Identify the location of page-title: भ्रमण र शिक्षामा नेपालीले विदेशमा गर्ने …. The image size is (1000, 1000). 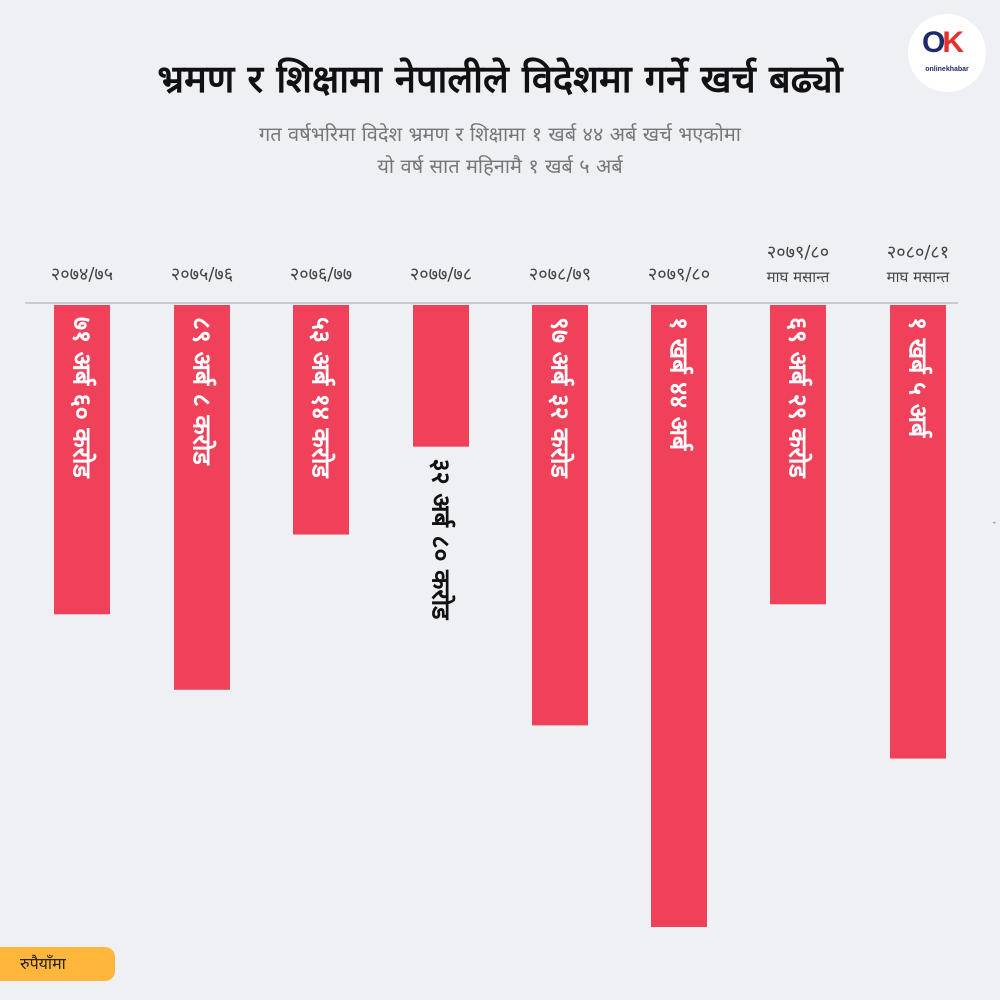
(500, 79).